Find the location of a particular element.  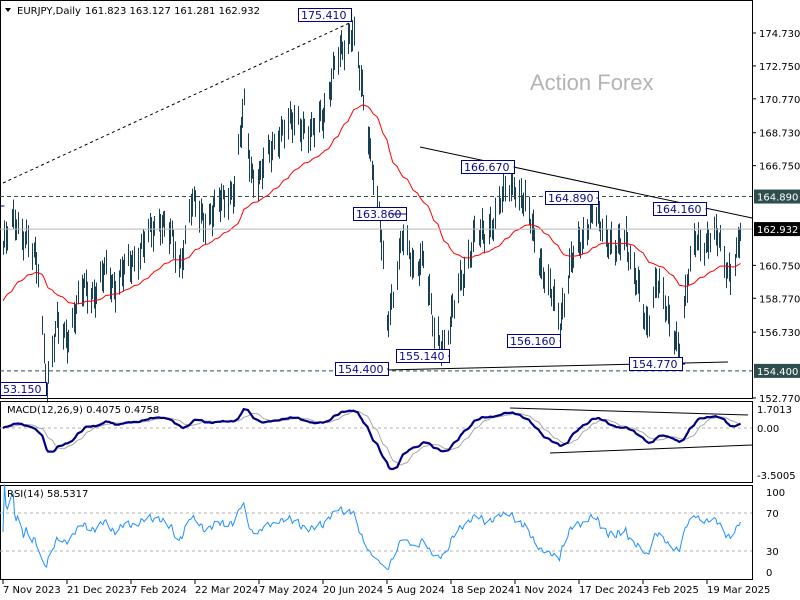

macd-upper-trendline is located at coordinates (629, 411).